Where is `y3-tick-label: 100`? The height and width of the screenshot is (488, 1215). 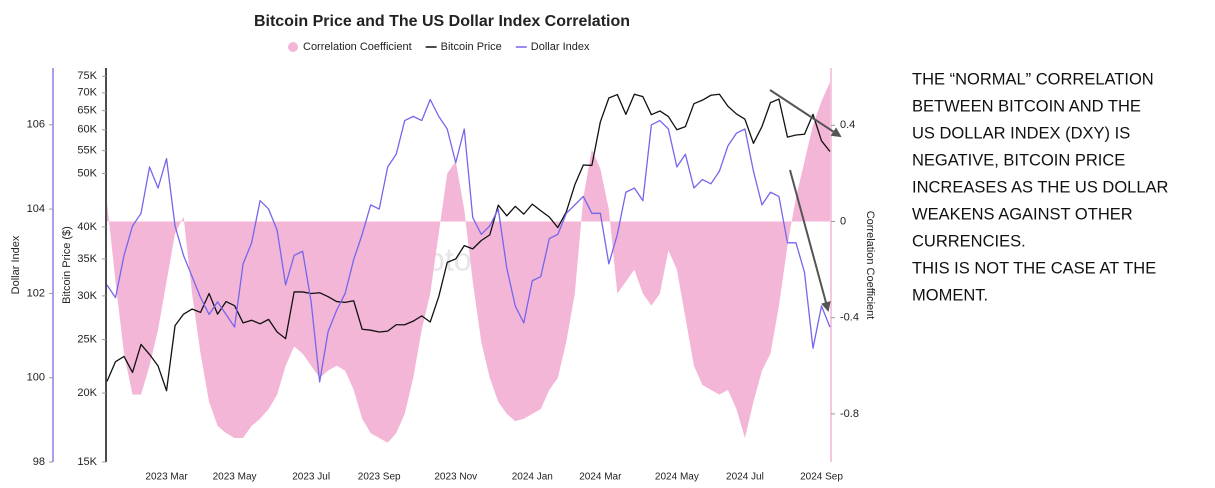 y3-tick-label: 100 is located at coordinates (36, 378).